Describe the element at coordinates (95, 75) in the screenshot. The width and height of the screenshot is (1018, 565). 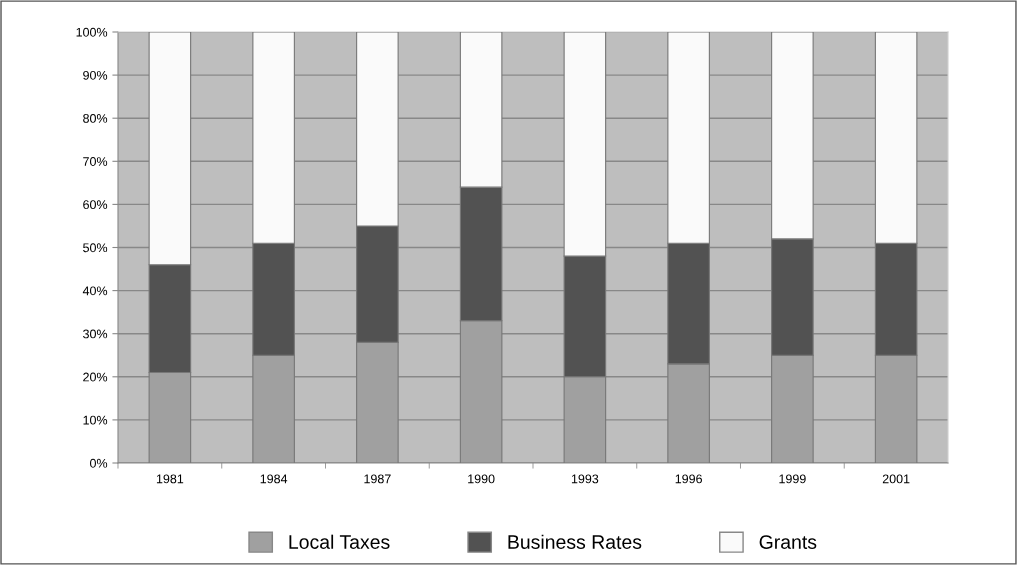
I see `y-tick-label: 90%` at that location.